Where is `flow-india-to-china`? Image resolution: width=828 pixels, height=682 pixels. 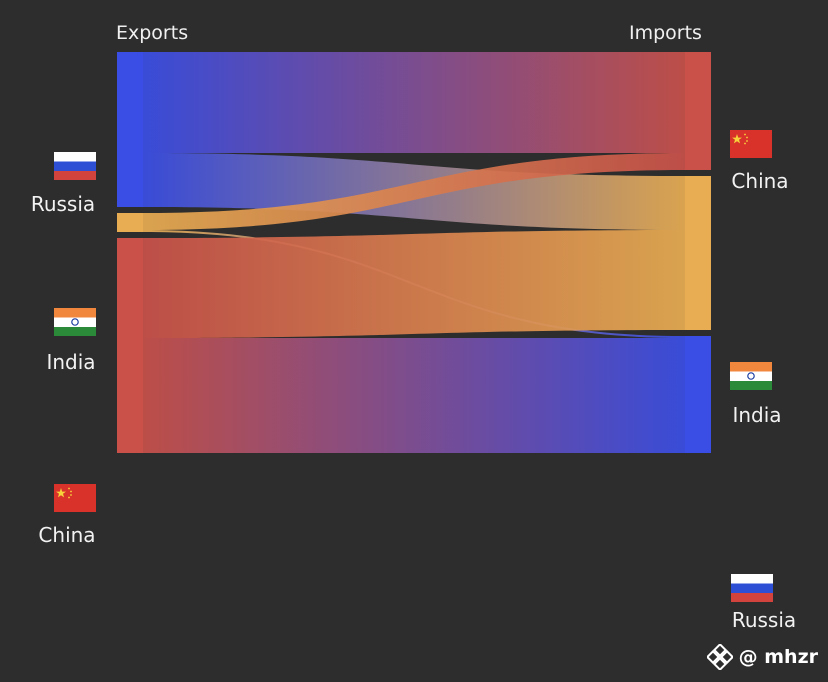
flow-india-to-china is located at coordinates (414, 191).